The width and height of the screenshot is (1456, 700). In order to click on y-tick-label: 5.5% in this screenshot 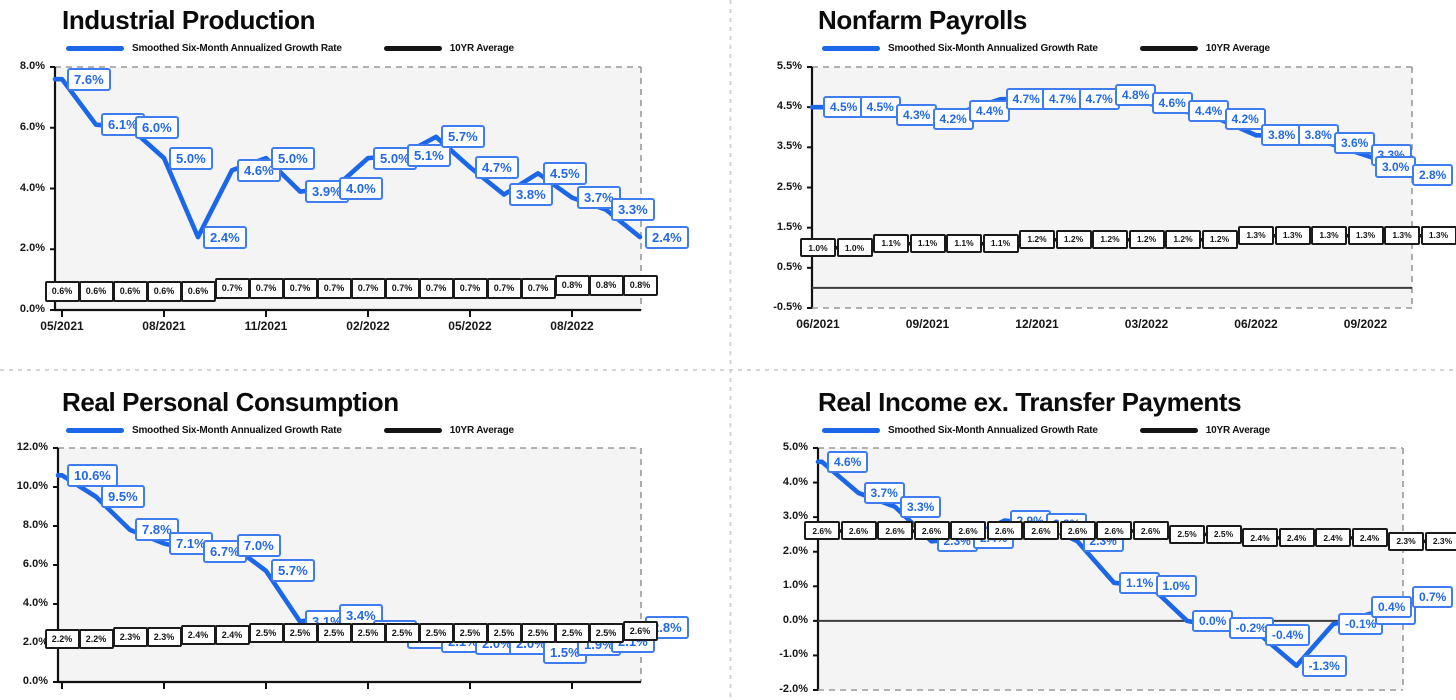, I will do `click(789, 66)`.